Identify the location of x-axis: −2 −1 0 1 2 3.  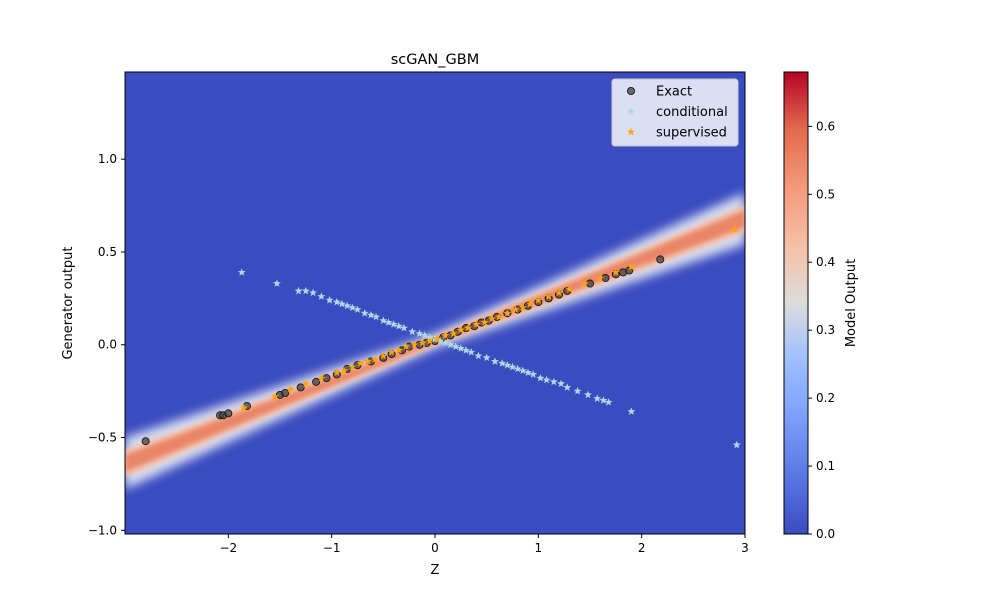
(484, 544).